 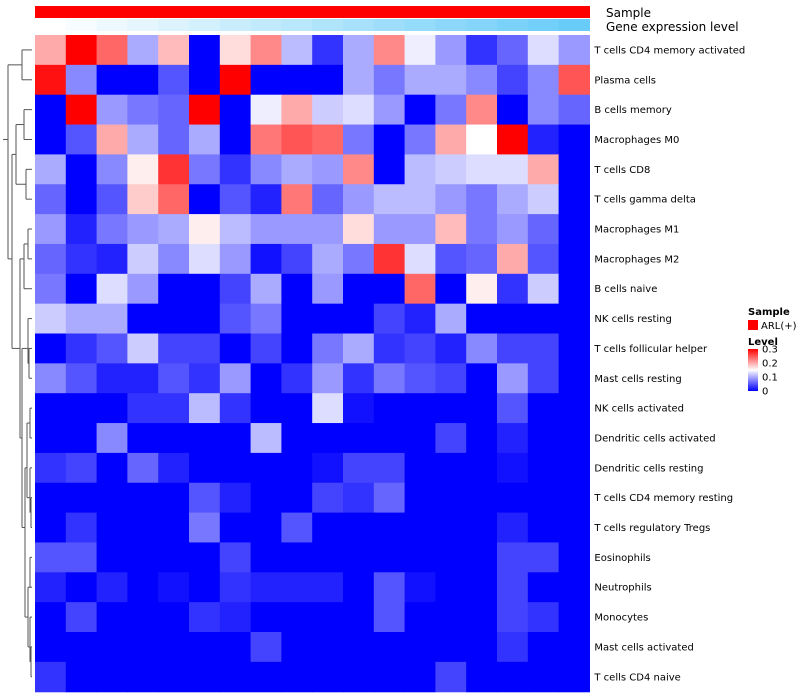 What do you see at coordinates (770, 364) in the screenshot?
I see `legend-level-tick-label: 0.2` at bounding box center [770, 364].